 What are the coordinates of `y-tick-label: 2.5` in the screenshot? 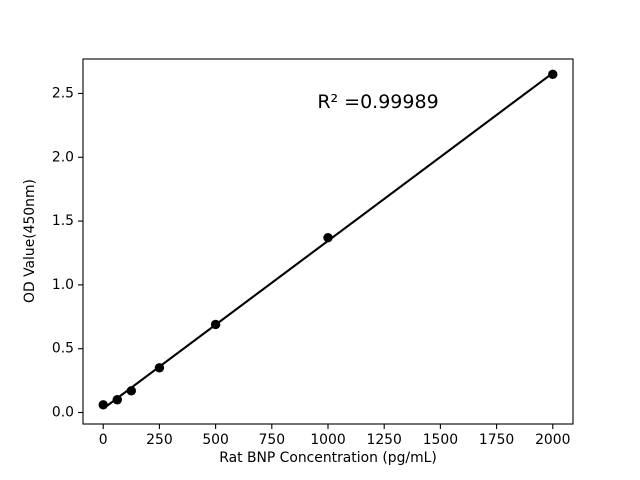 It's located at (63, 93).